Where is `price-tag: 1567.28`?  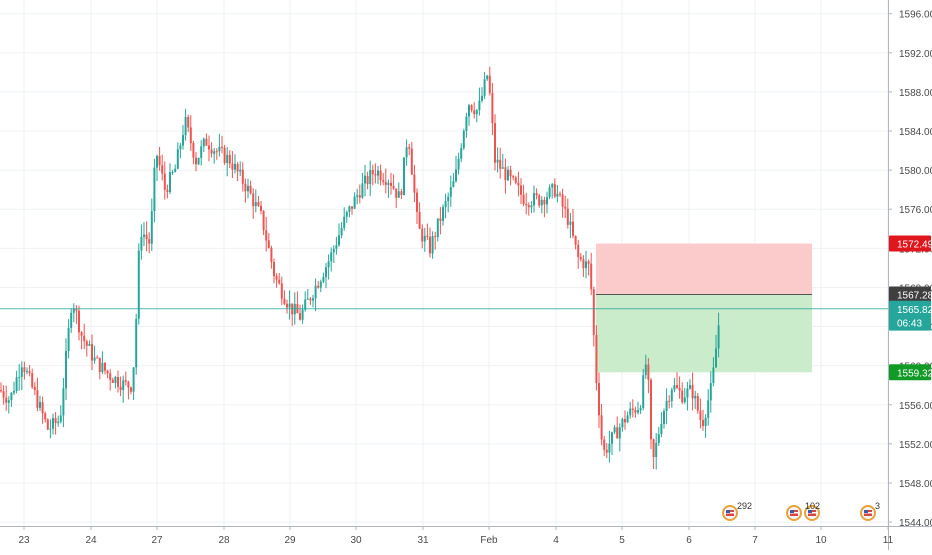 price-tag: 1567.28 is located at coordinates (910, 294).